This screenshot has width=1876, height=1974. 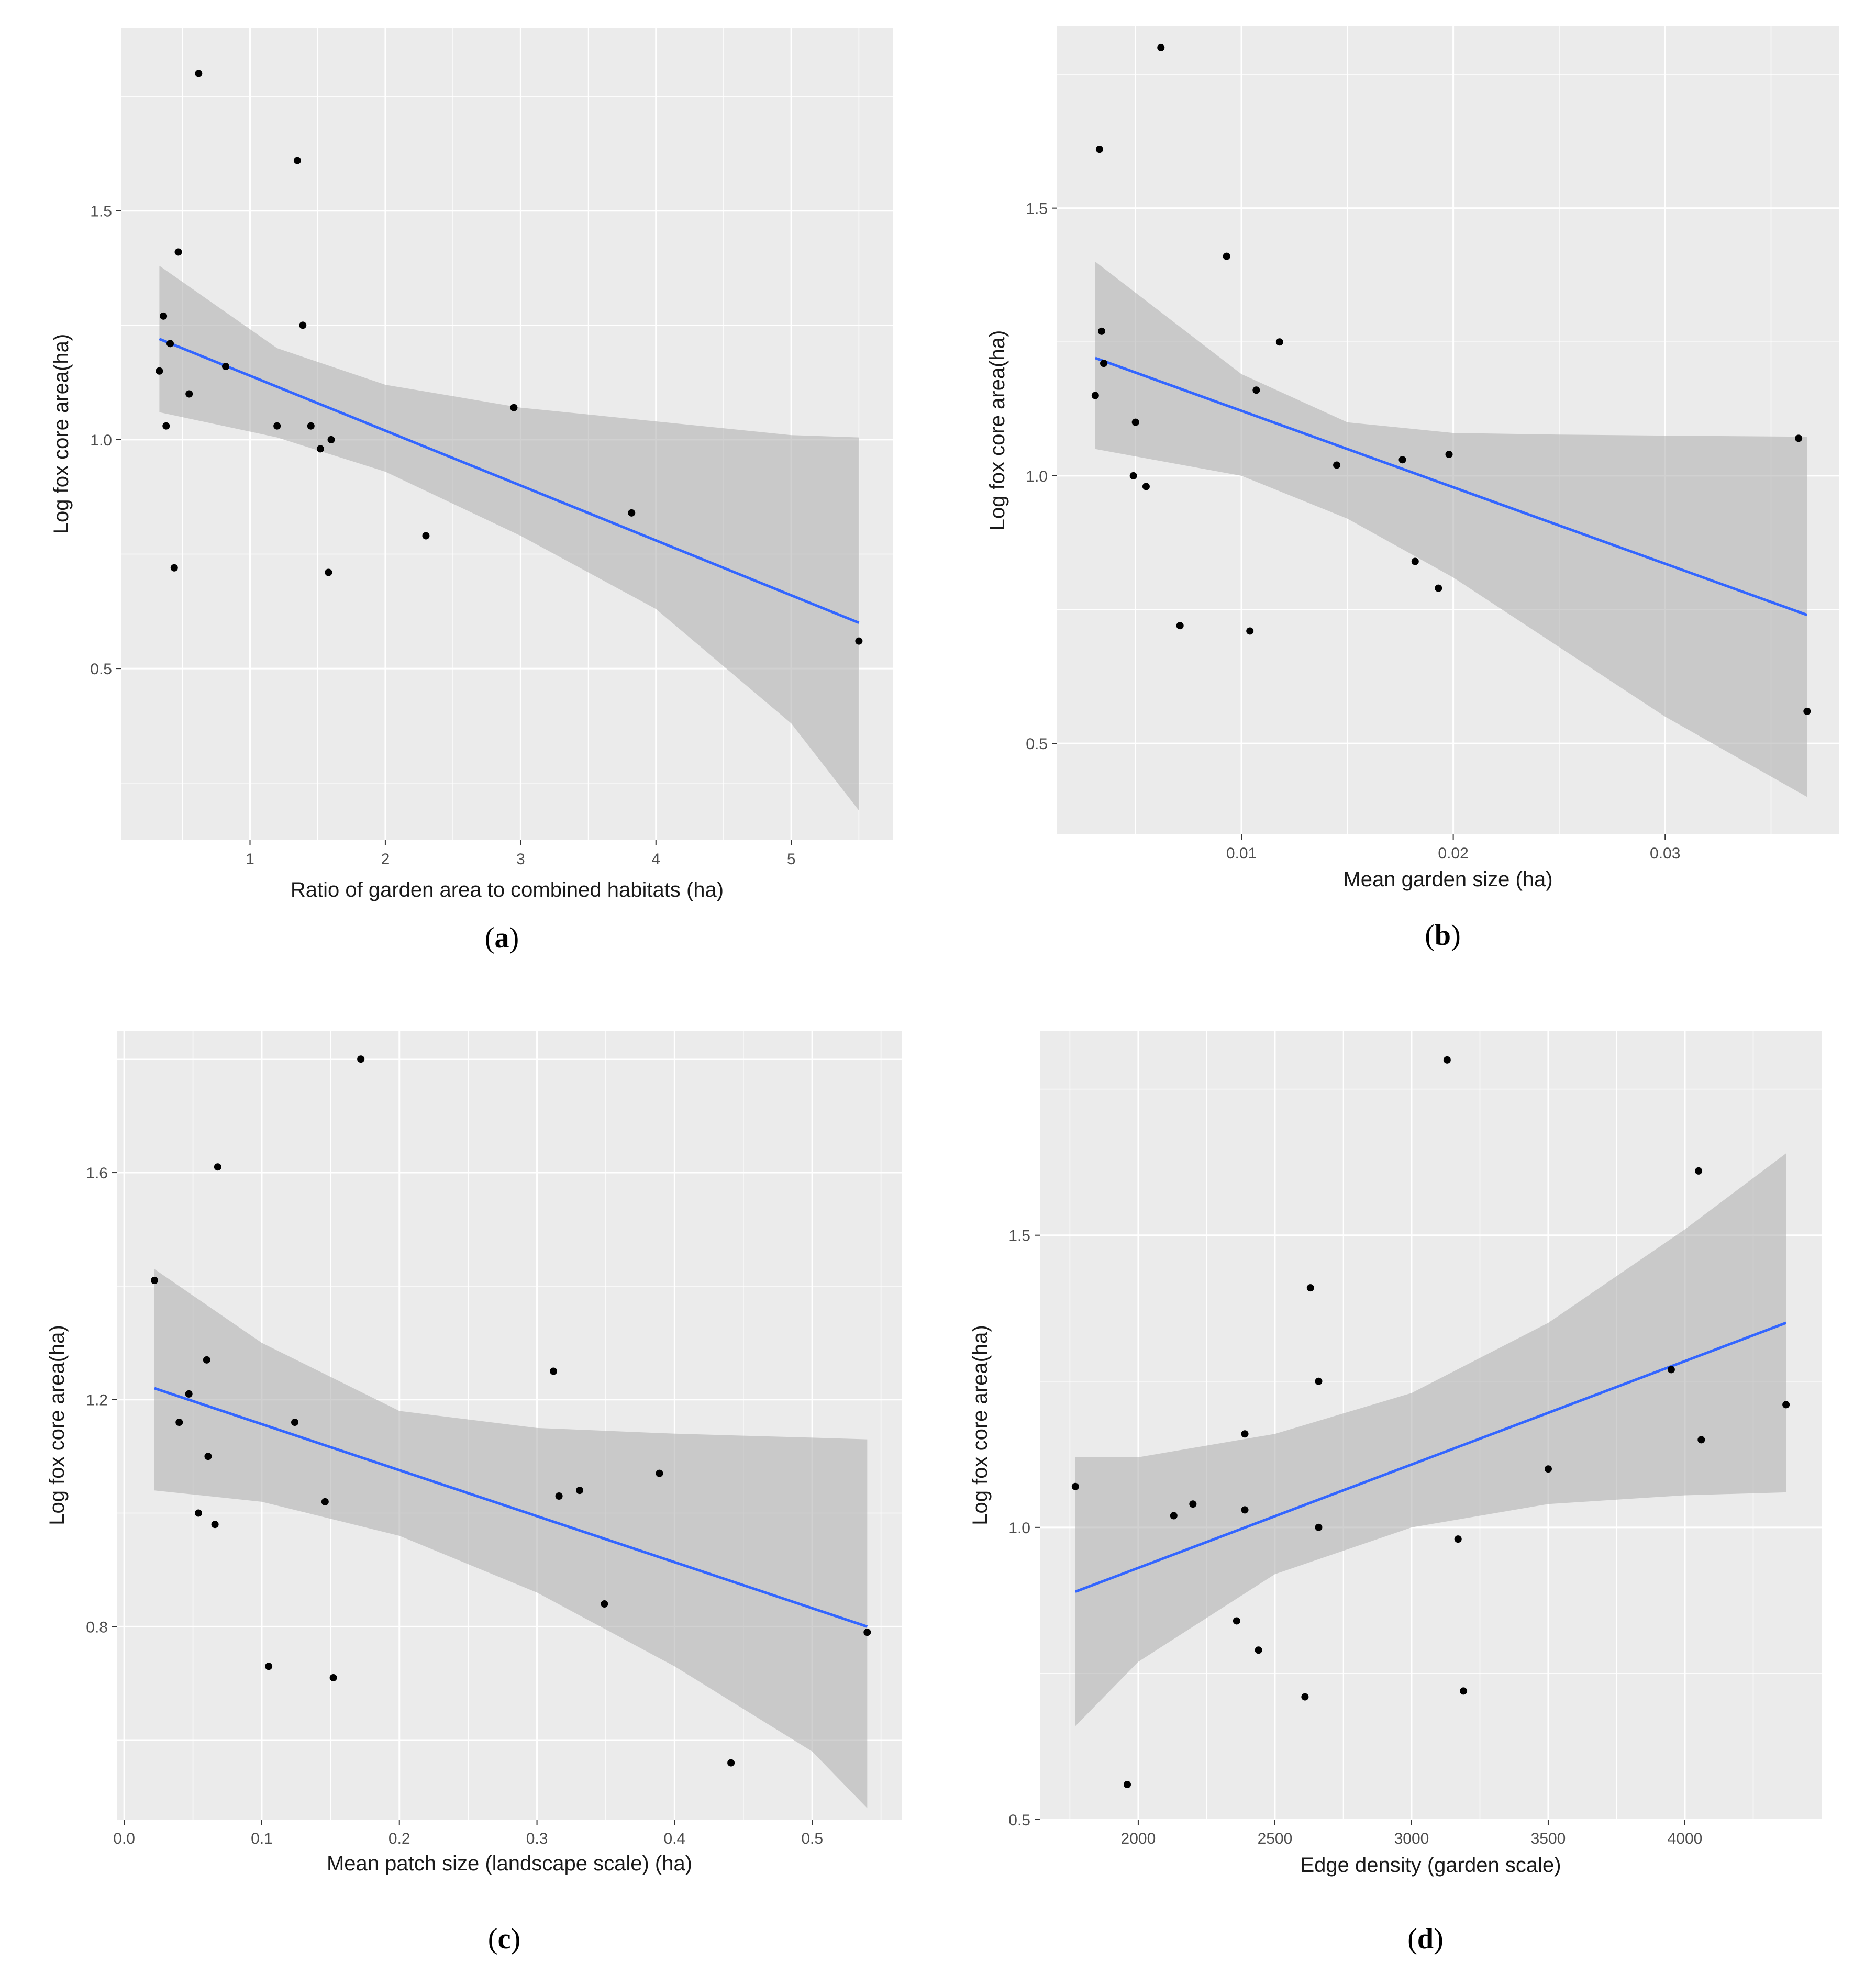 What do you see at coordinates (812, 1838) in the screenshot?
I see `x-tick-label: 0.5` at bounding box center [812, 1838].